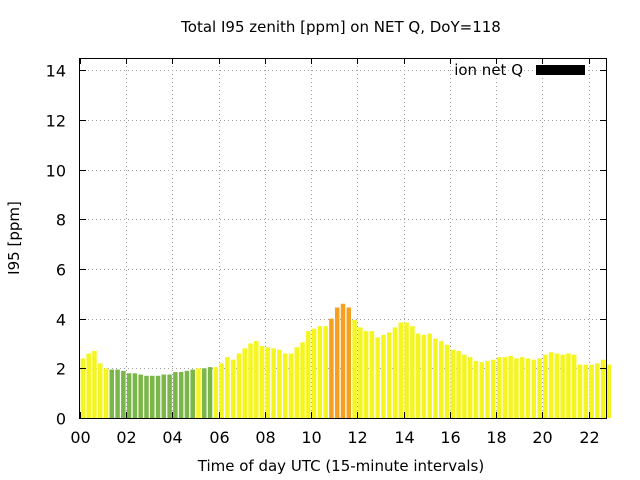  What do you see at coordinates (61, 220) in the screenshot?
I see `y-tick-label: 8` at bounding box center [61, 220].